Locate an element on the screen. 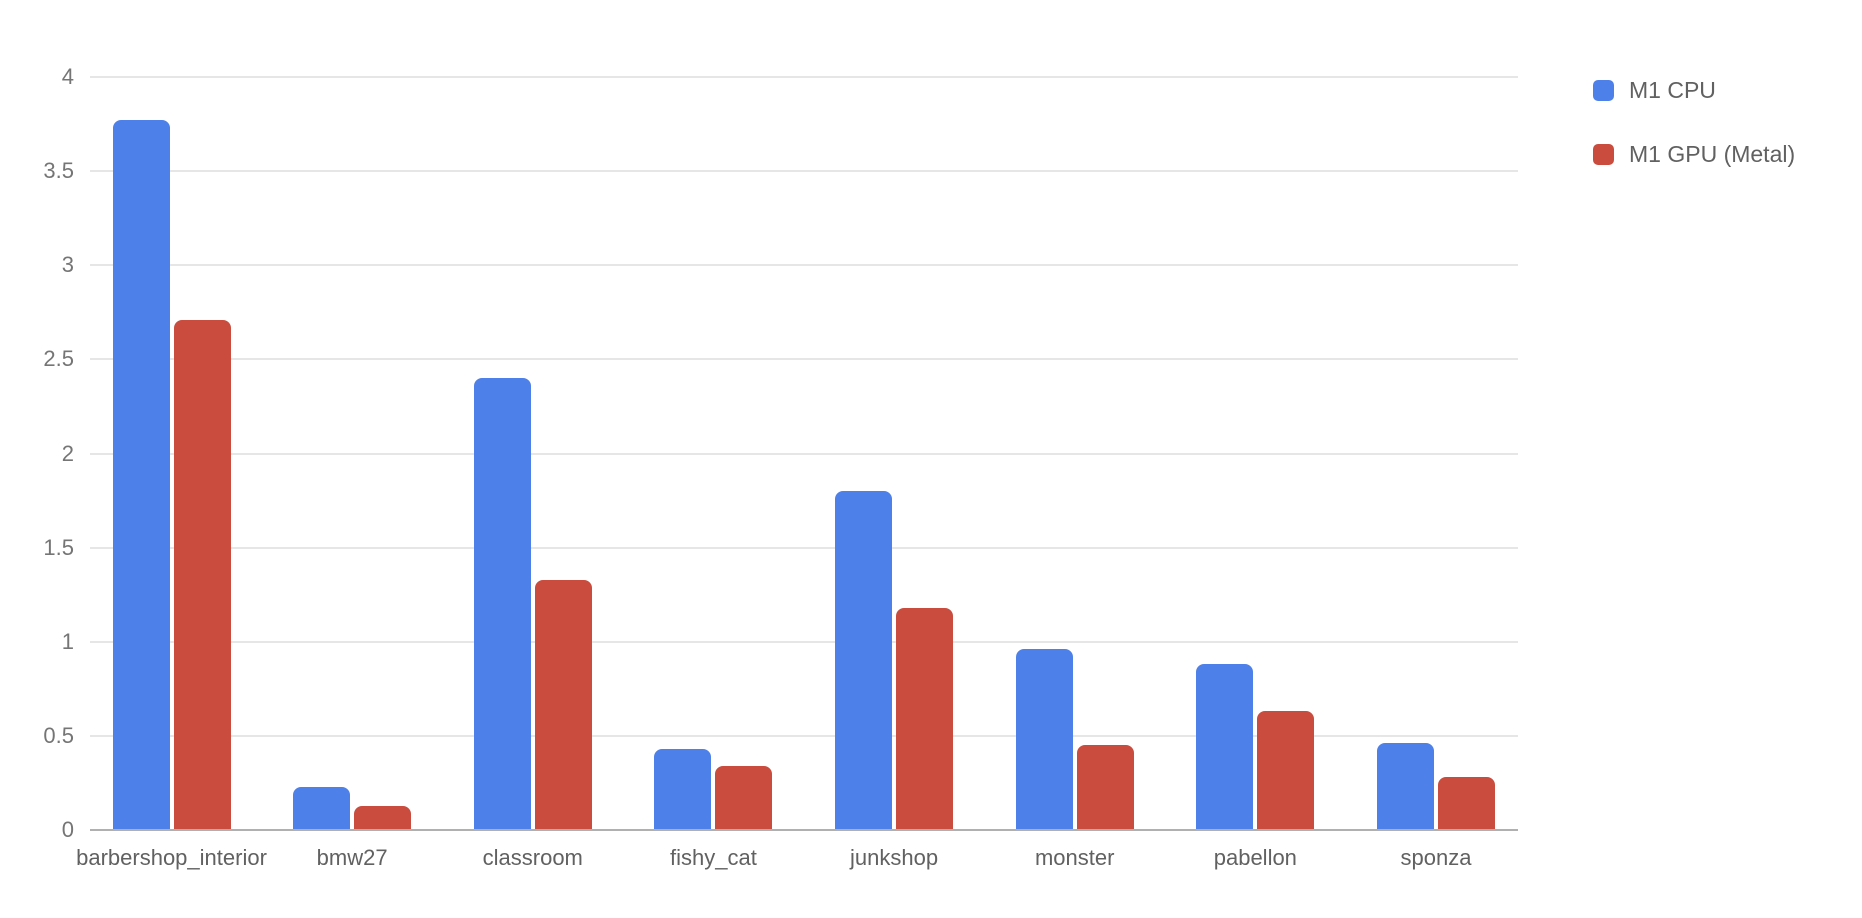  x-category-label: fishy_cat is located at coordinates (713, 857).